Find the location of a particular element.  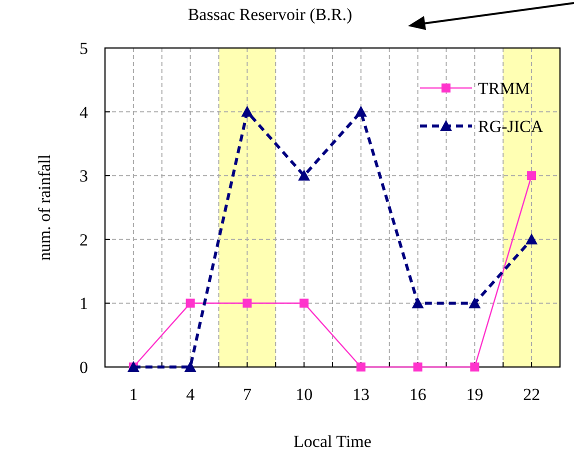

y-tick-label: 5 is located at coordinates (84, 48).